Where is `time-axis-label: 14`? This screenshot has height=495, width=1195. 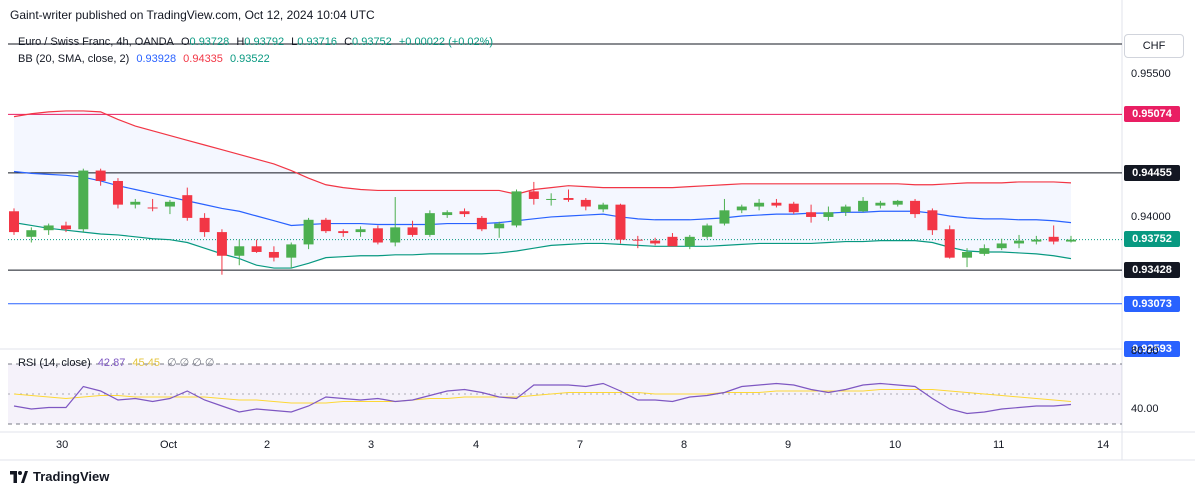
time-axis-label: 14 is located at coordinates (1103, 445).